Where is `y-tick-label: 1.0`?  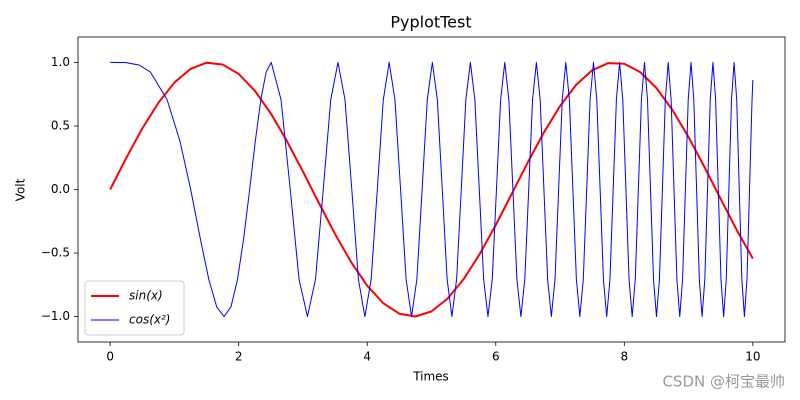
y-tick-label: 1.0 is located at coordinates (60, 62).